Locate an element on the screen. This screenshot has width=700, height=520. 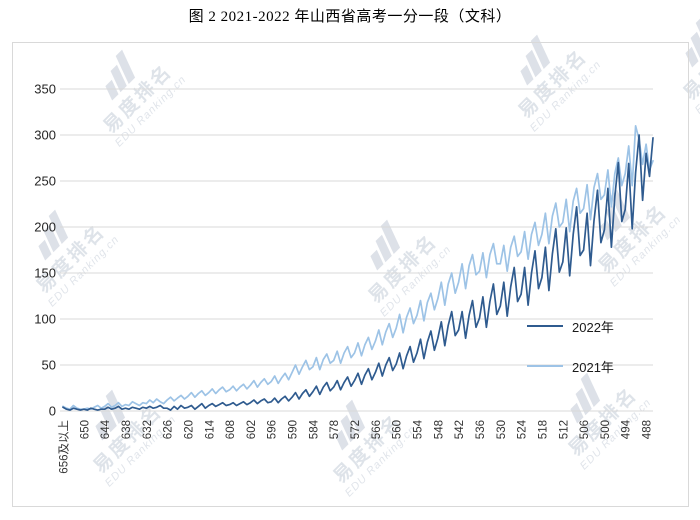
x-tick-label: 524 is located at coordinates (523, 429).